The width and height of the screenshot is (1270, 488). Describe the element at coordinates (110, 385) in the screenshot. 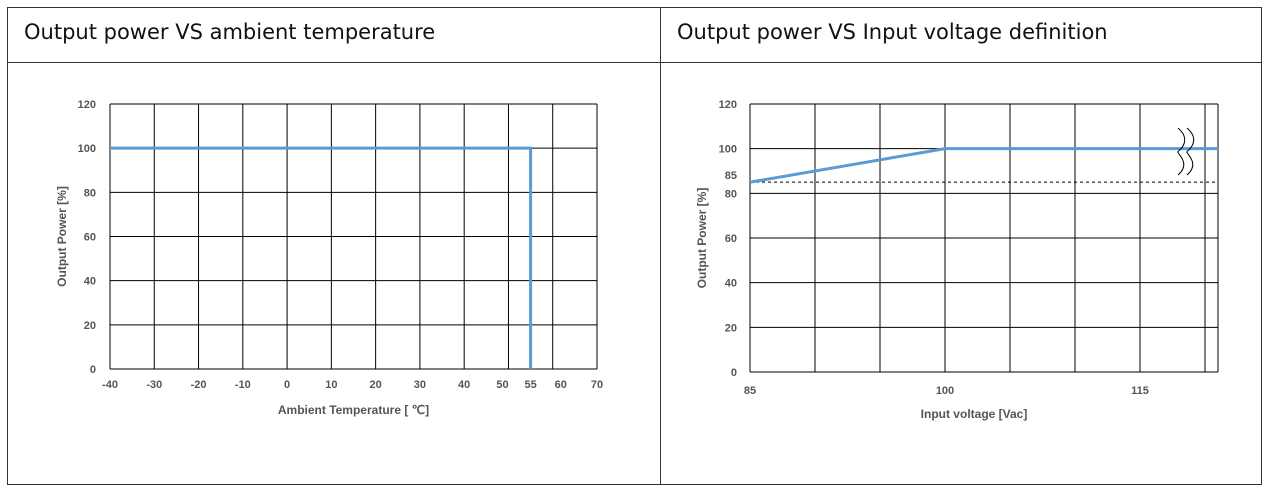

I see `x-tick-label: -40` at that location.